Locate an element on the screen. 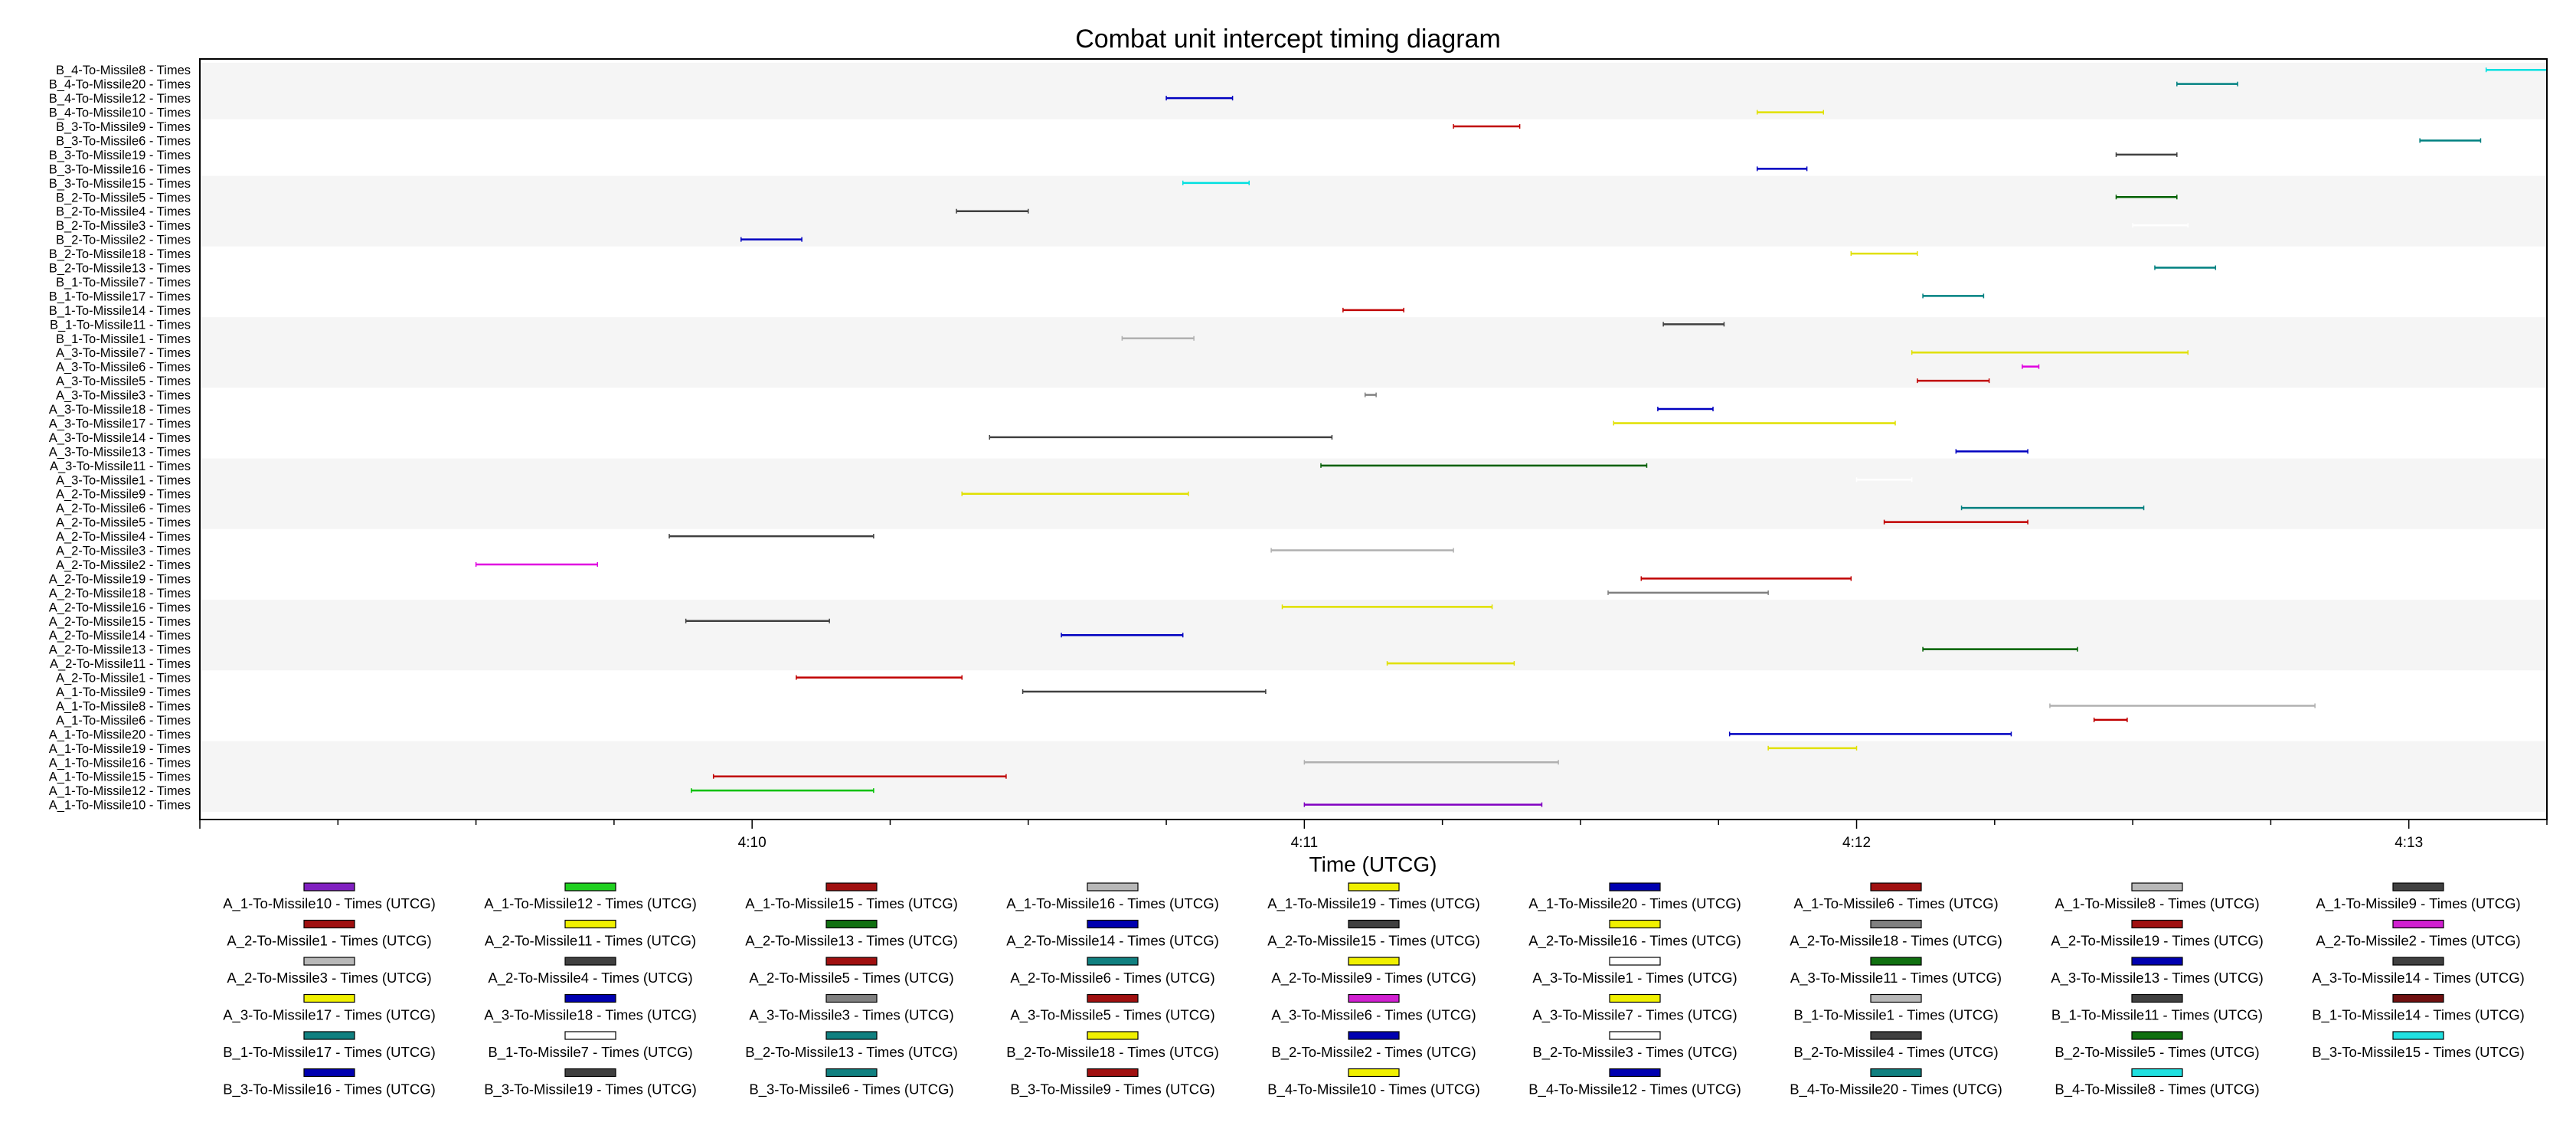  legend-label: A_1-To-Missile9 - Times (UTCG) is located at coordinates (2418, 903).